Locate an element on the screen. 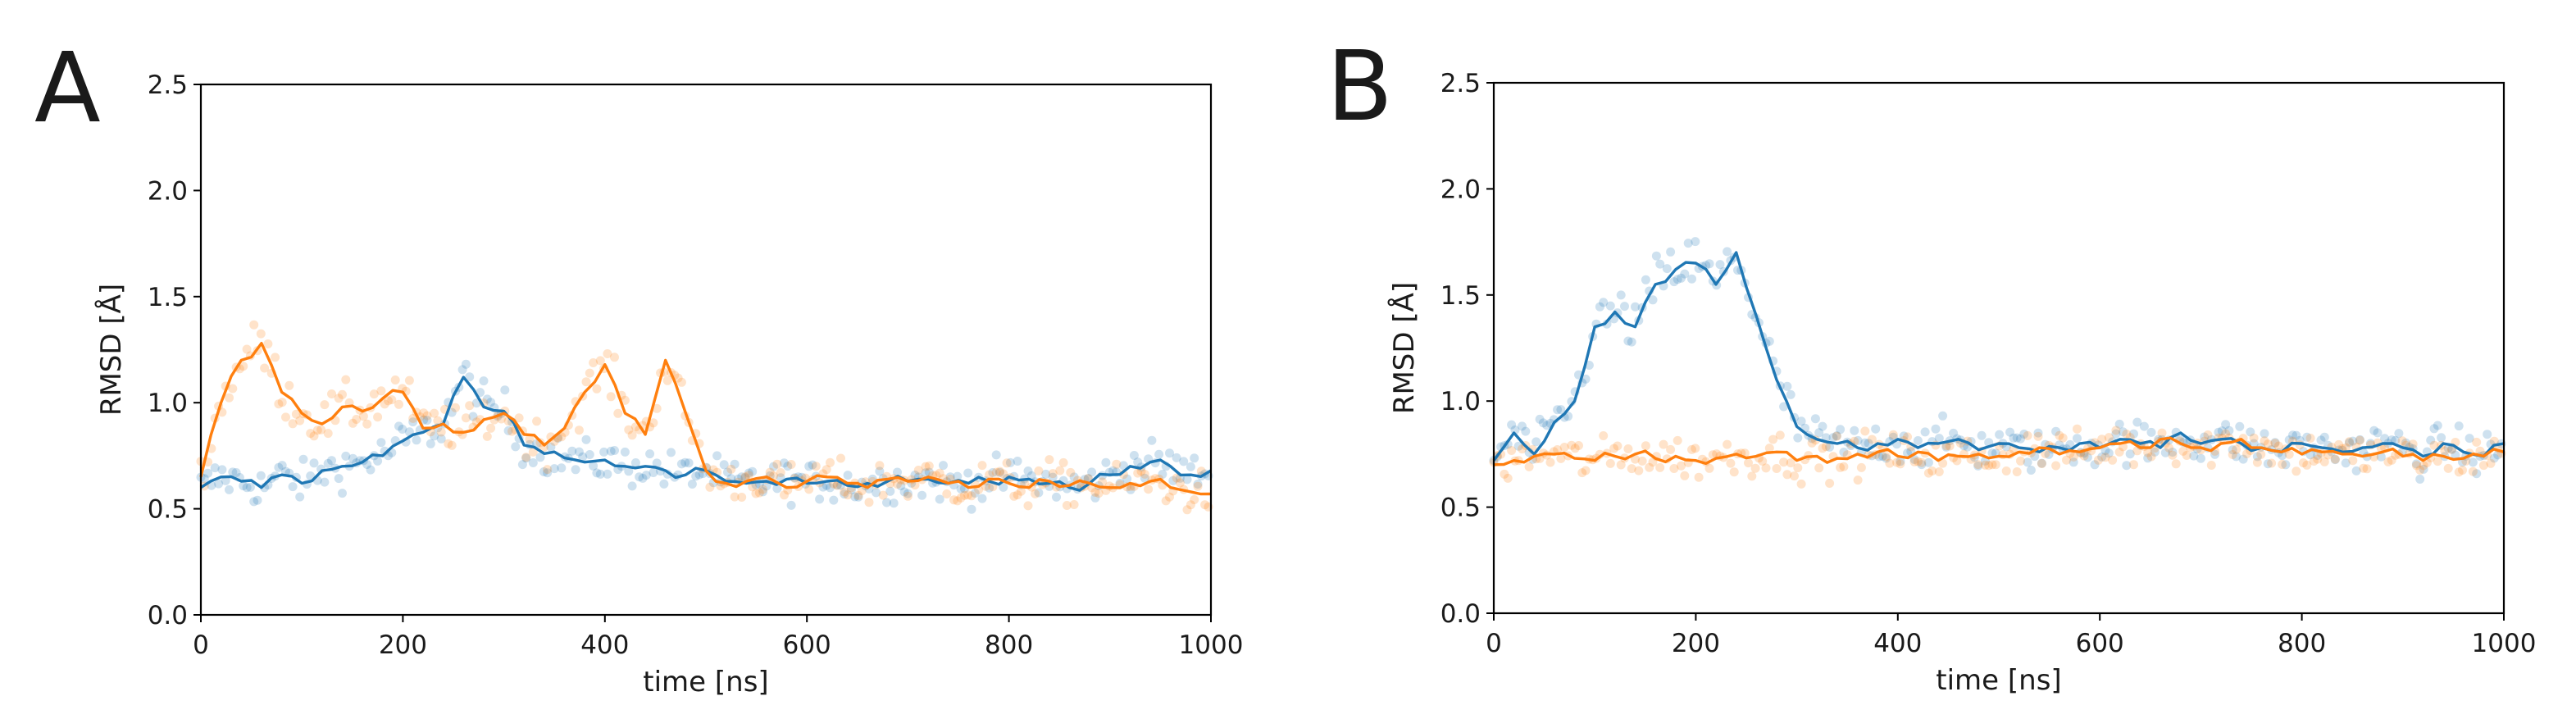 The width and height of the screenshot is (2576, 728). y-axis-label: RMSD [Å] is located at coordinates (1404, 348).